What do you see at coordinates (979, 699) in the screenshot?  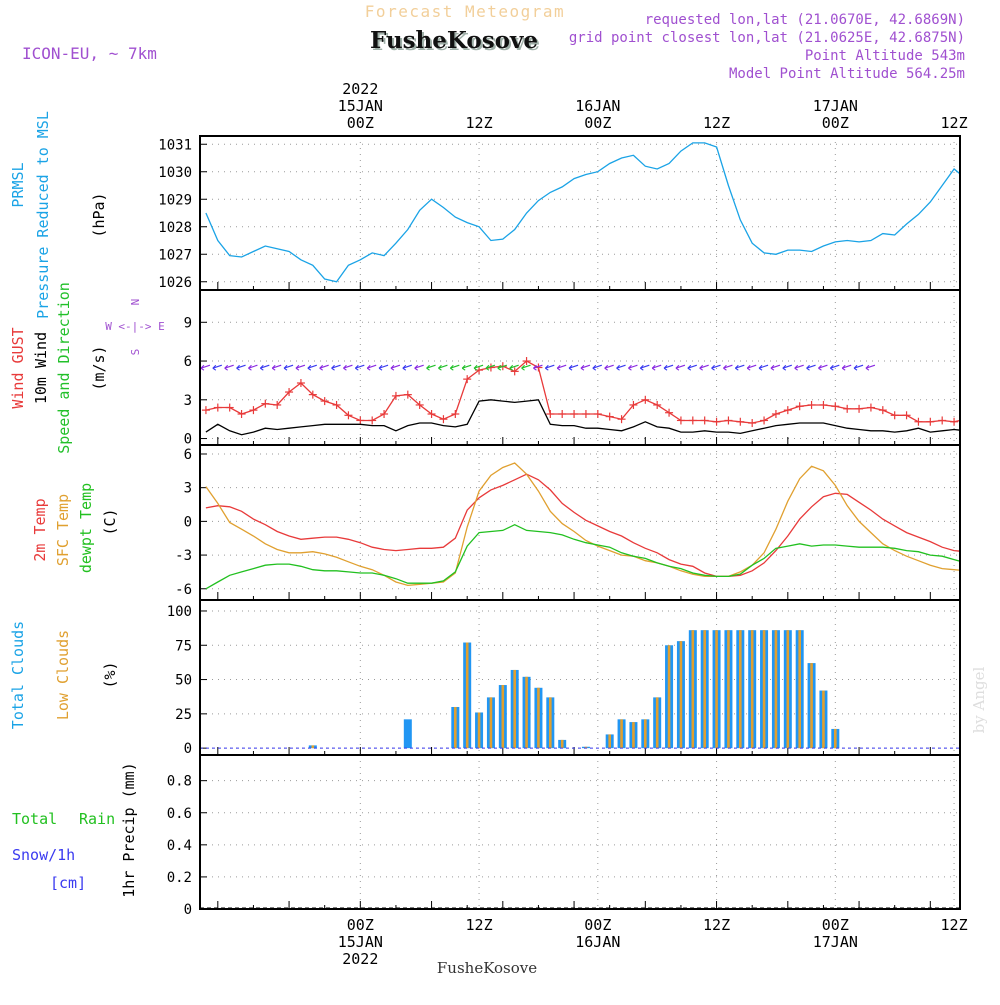 I see `credit-watermark: by Angel` at bounding box center [979, 699].